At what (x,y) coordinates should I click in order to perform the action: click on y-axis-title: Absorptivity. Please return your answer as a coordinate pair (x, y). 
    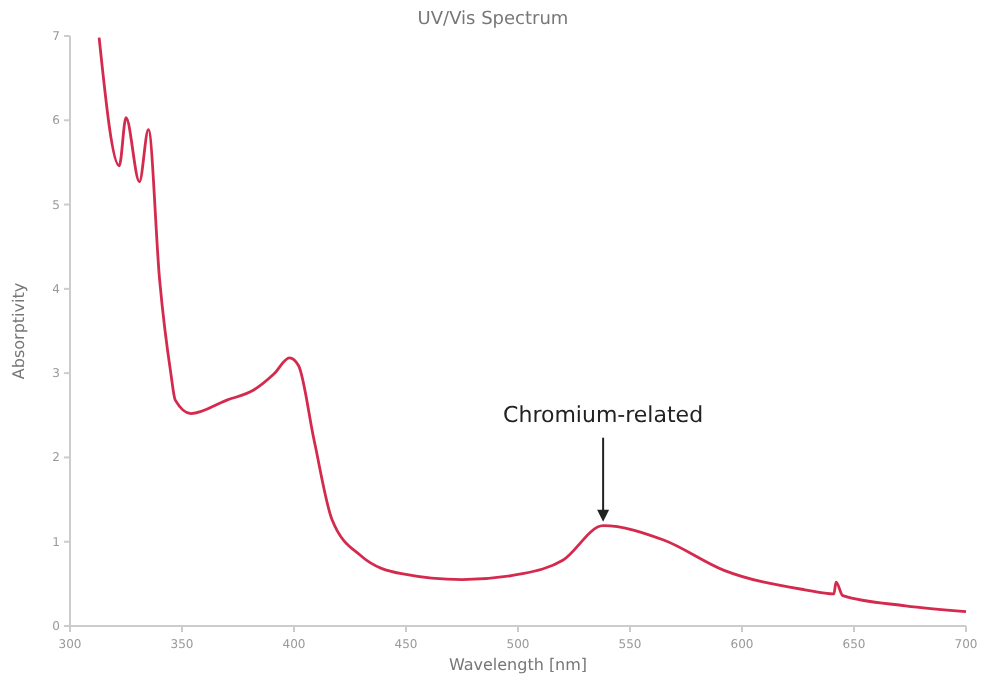
    Looking at the image, I should click on (19, 331).